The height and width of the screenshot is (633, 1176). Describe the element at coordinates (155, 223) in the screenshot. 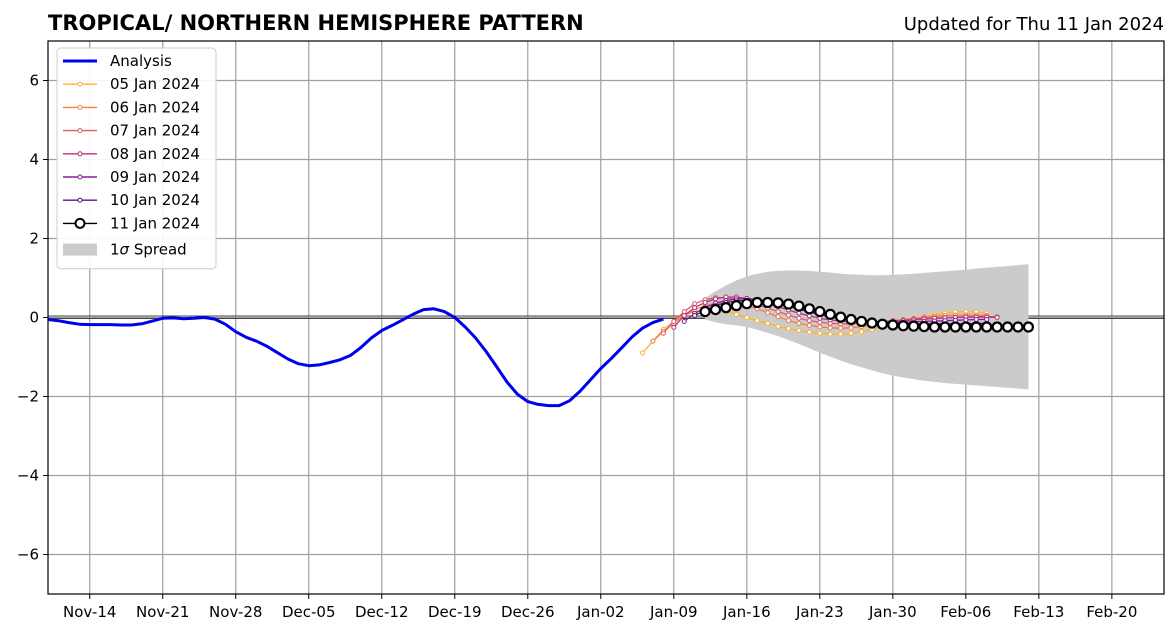

I see `legend-label: 11 Jan 2024` at that location.